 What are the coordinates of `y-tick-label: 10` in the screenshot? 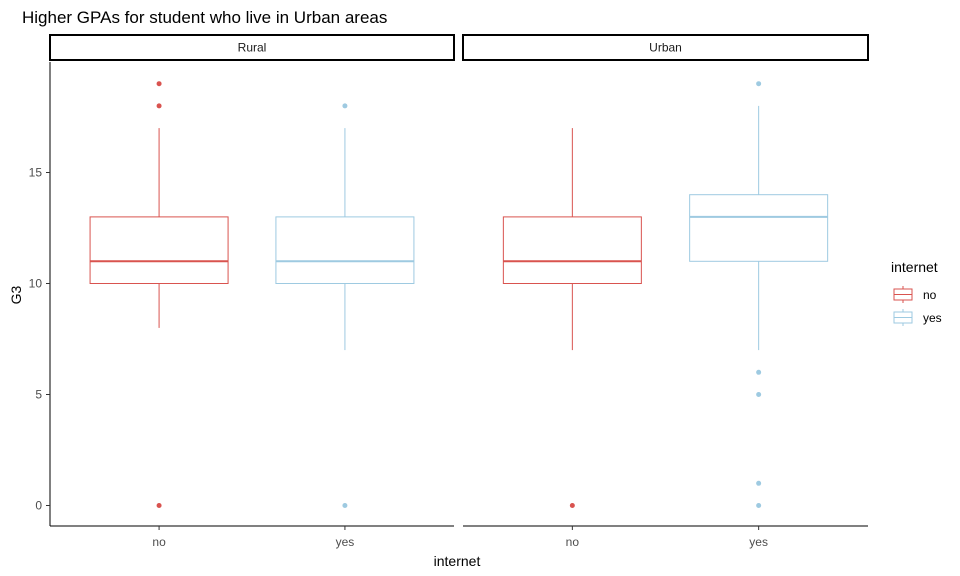 It's located at (36, 284).